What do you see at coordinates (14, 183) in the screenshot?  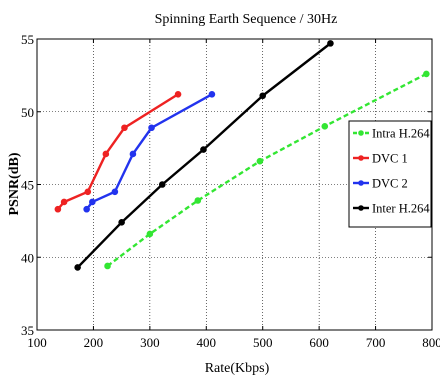 I see `y-axis-title: PSNR(dB)` at bounding box center [14, 183].